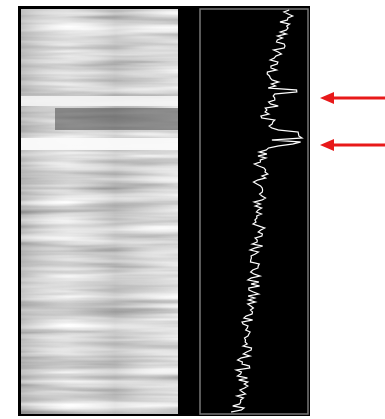  Describe the element at coordinates (116, 119) in the screenshot. I see `dark-band` at that location.